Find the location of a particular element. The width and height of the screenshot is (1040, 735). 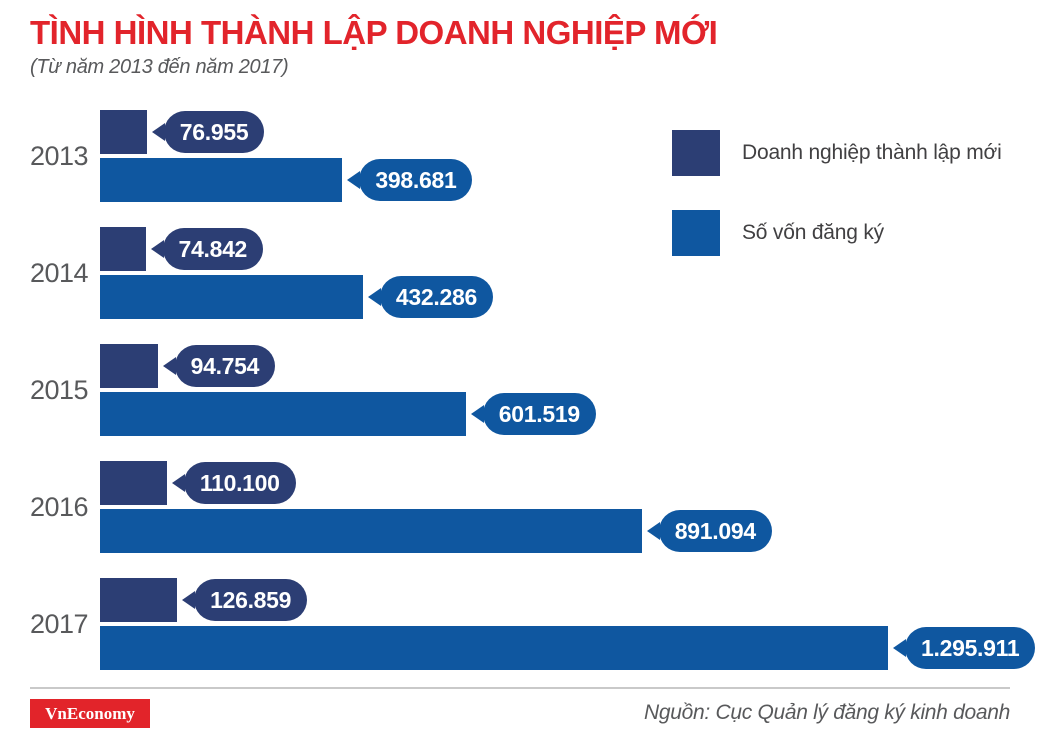

source-text: Nguồn: Cục Quản lý đăng ký kinh doanh is located at coordinates (827, 712).